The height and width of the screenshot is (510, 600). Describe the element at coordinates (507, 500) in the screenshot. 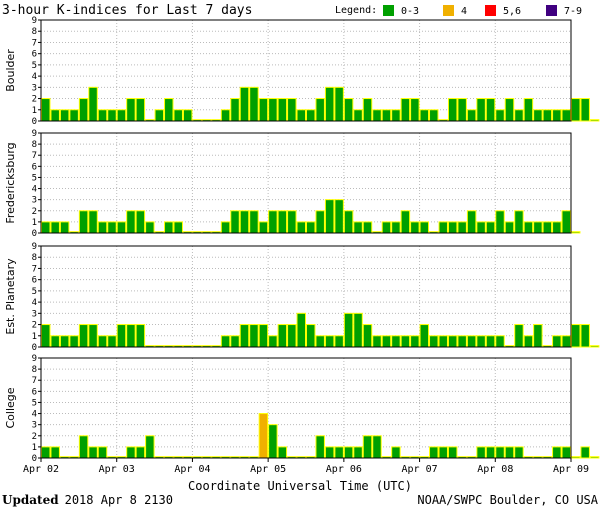

I see `footer-credit: NOAA/SWPC Boulder, CO USA` at that location.